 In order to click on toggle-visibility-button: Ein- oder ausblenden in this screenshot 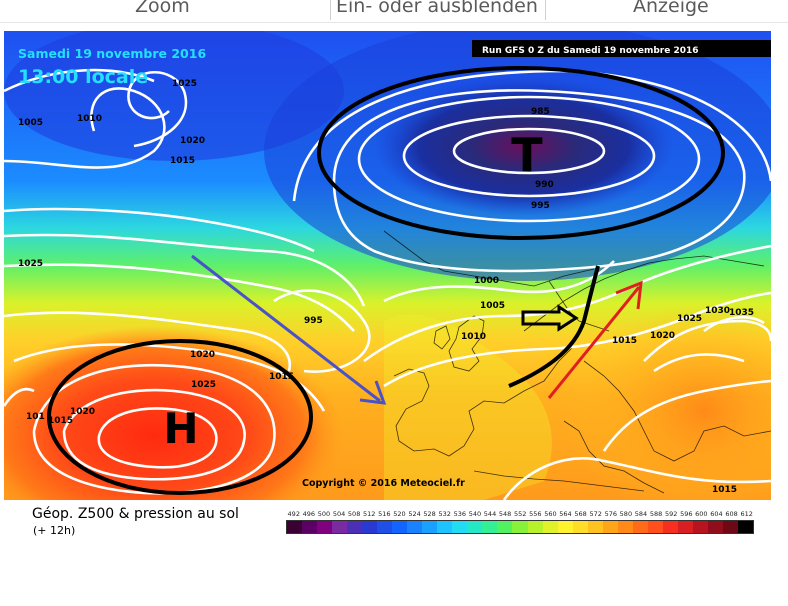, I will do `click(437, 8)`.